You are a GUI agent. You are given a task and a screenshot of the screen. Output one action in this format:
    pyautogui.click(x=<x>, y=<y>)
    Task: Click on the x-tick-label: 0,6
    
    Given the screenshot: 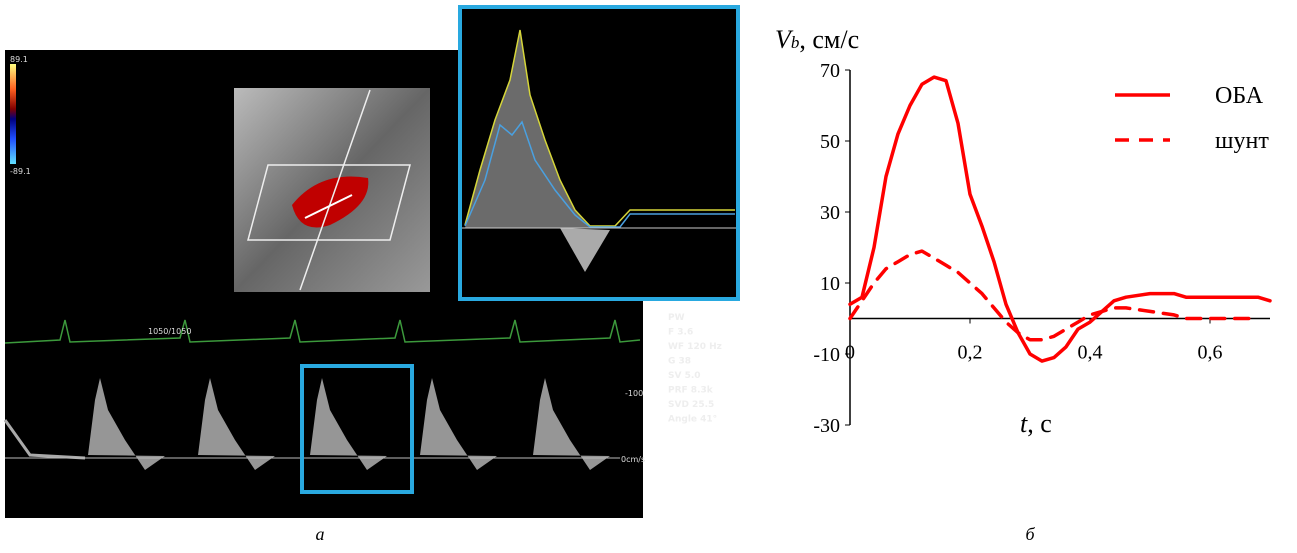 What is the action you would take?
    pyautogui.click(x=1210, y=353)
    